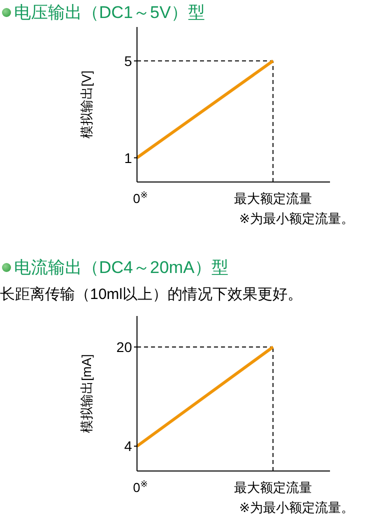  What do you see at coordinates (109, 13) in the screenshot?
I see `chart-title: 电压输出（DC1～5V）型` at bounding box center [109, 13].